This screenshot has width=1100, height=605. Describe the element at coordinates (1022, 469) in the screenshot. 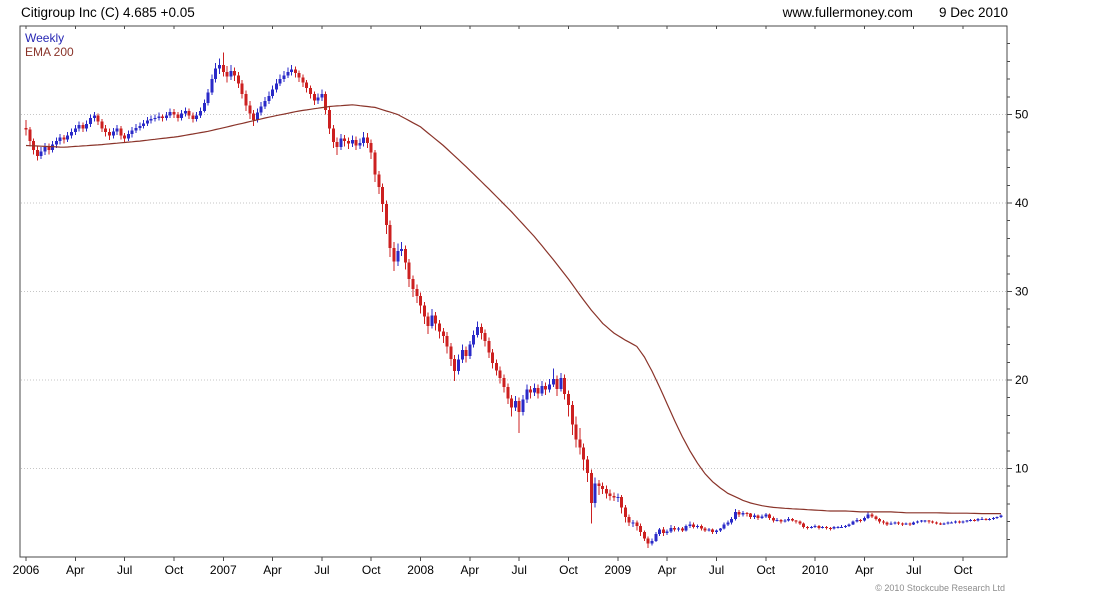

I see `svg-text: 10` at that location.